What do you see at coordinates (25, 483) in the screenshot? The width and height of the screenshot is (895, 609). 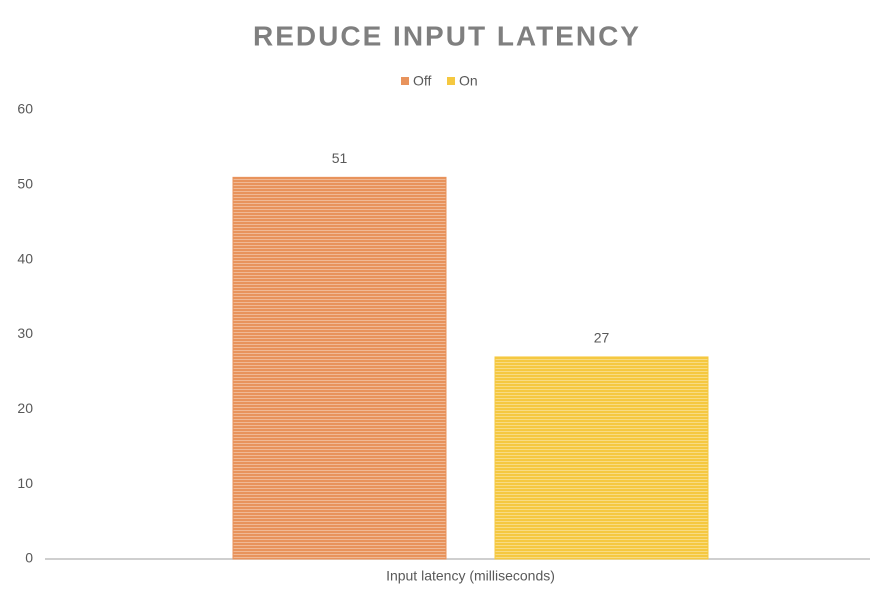 I see `y-tick-label: 10` at bounding box center [25, 483].